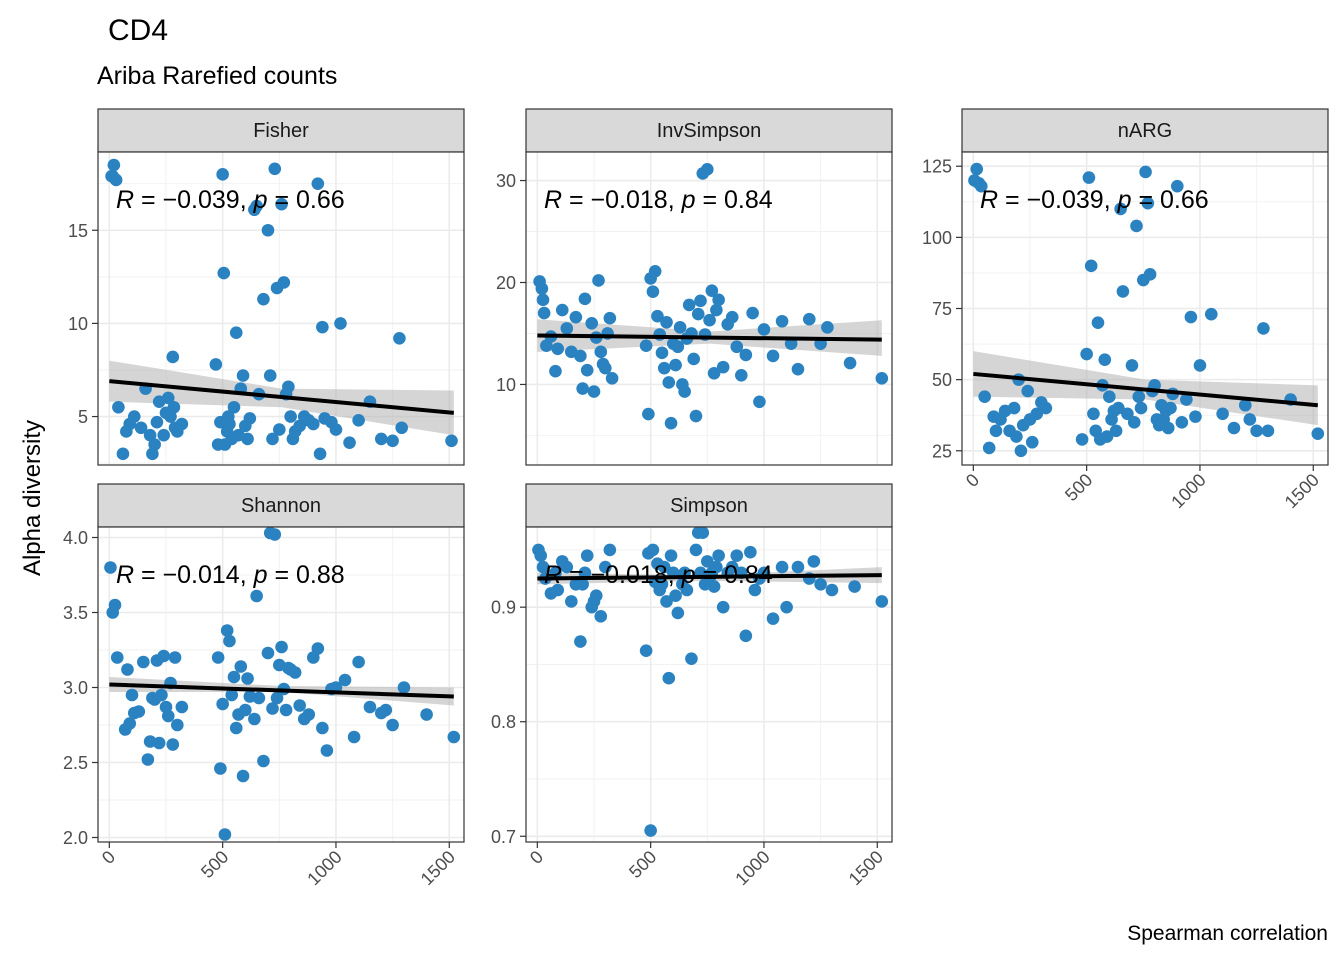 This screenshot has height=965, width=1344. I want to click on y-tick-label: 10, so click(506, 385).